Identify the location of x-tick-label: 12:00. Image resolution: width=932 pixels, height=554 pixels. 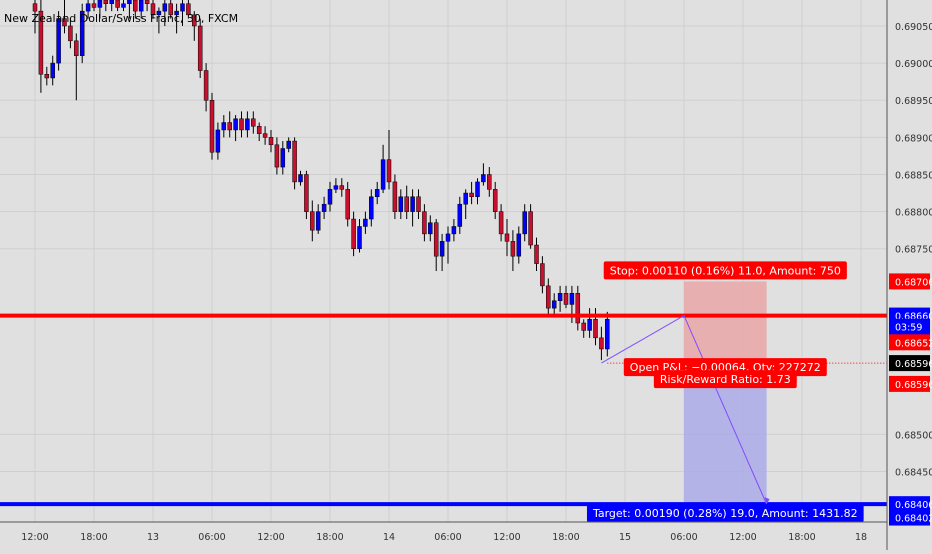
(34, 537).